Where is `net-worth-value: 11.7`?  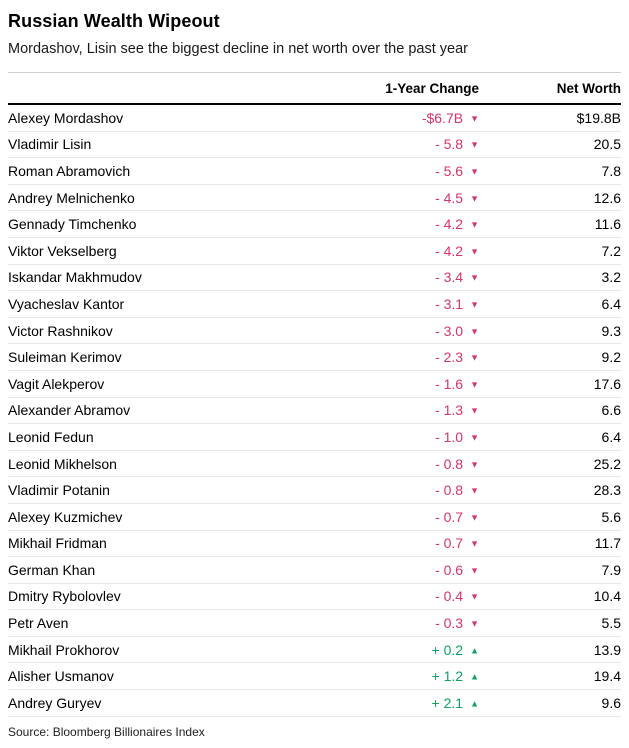 net-worth-value: 11.7 is located at coordinates (607, 543).